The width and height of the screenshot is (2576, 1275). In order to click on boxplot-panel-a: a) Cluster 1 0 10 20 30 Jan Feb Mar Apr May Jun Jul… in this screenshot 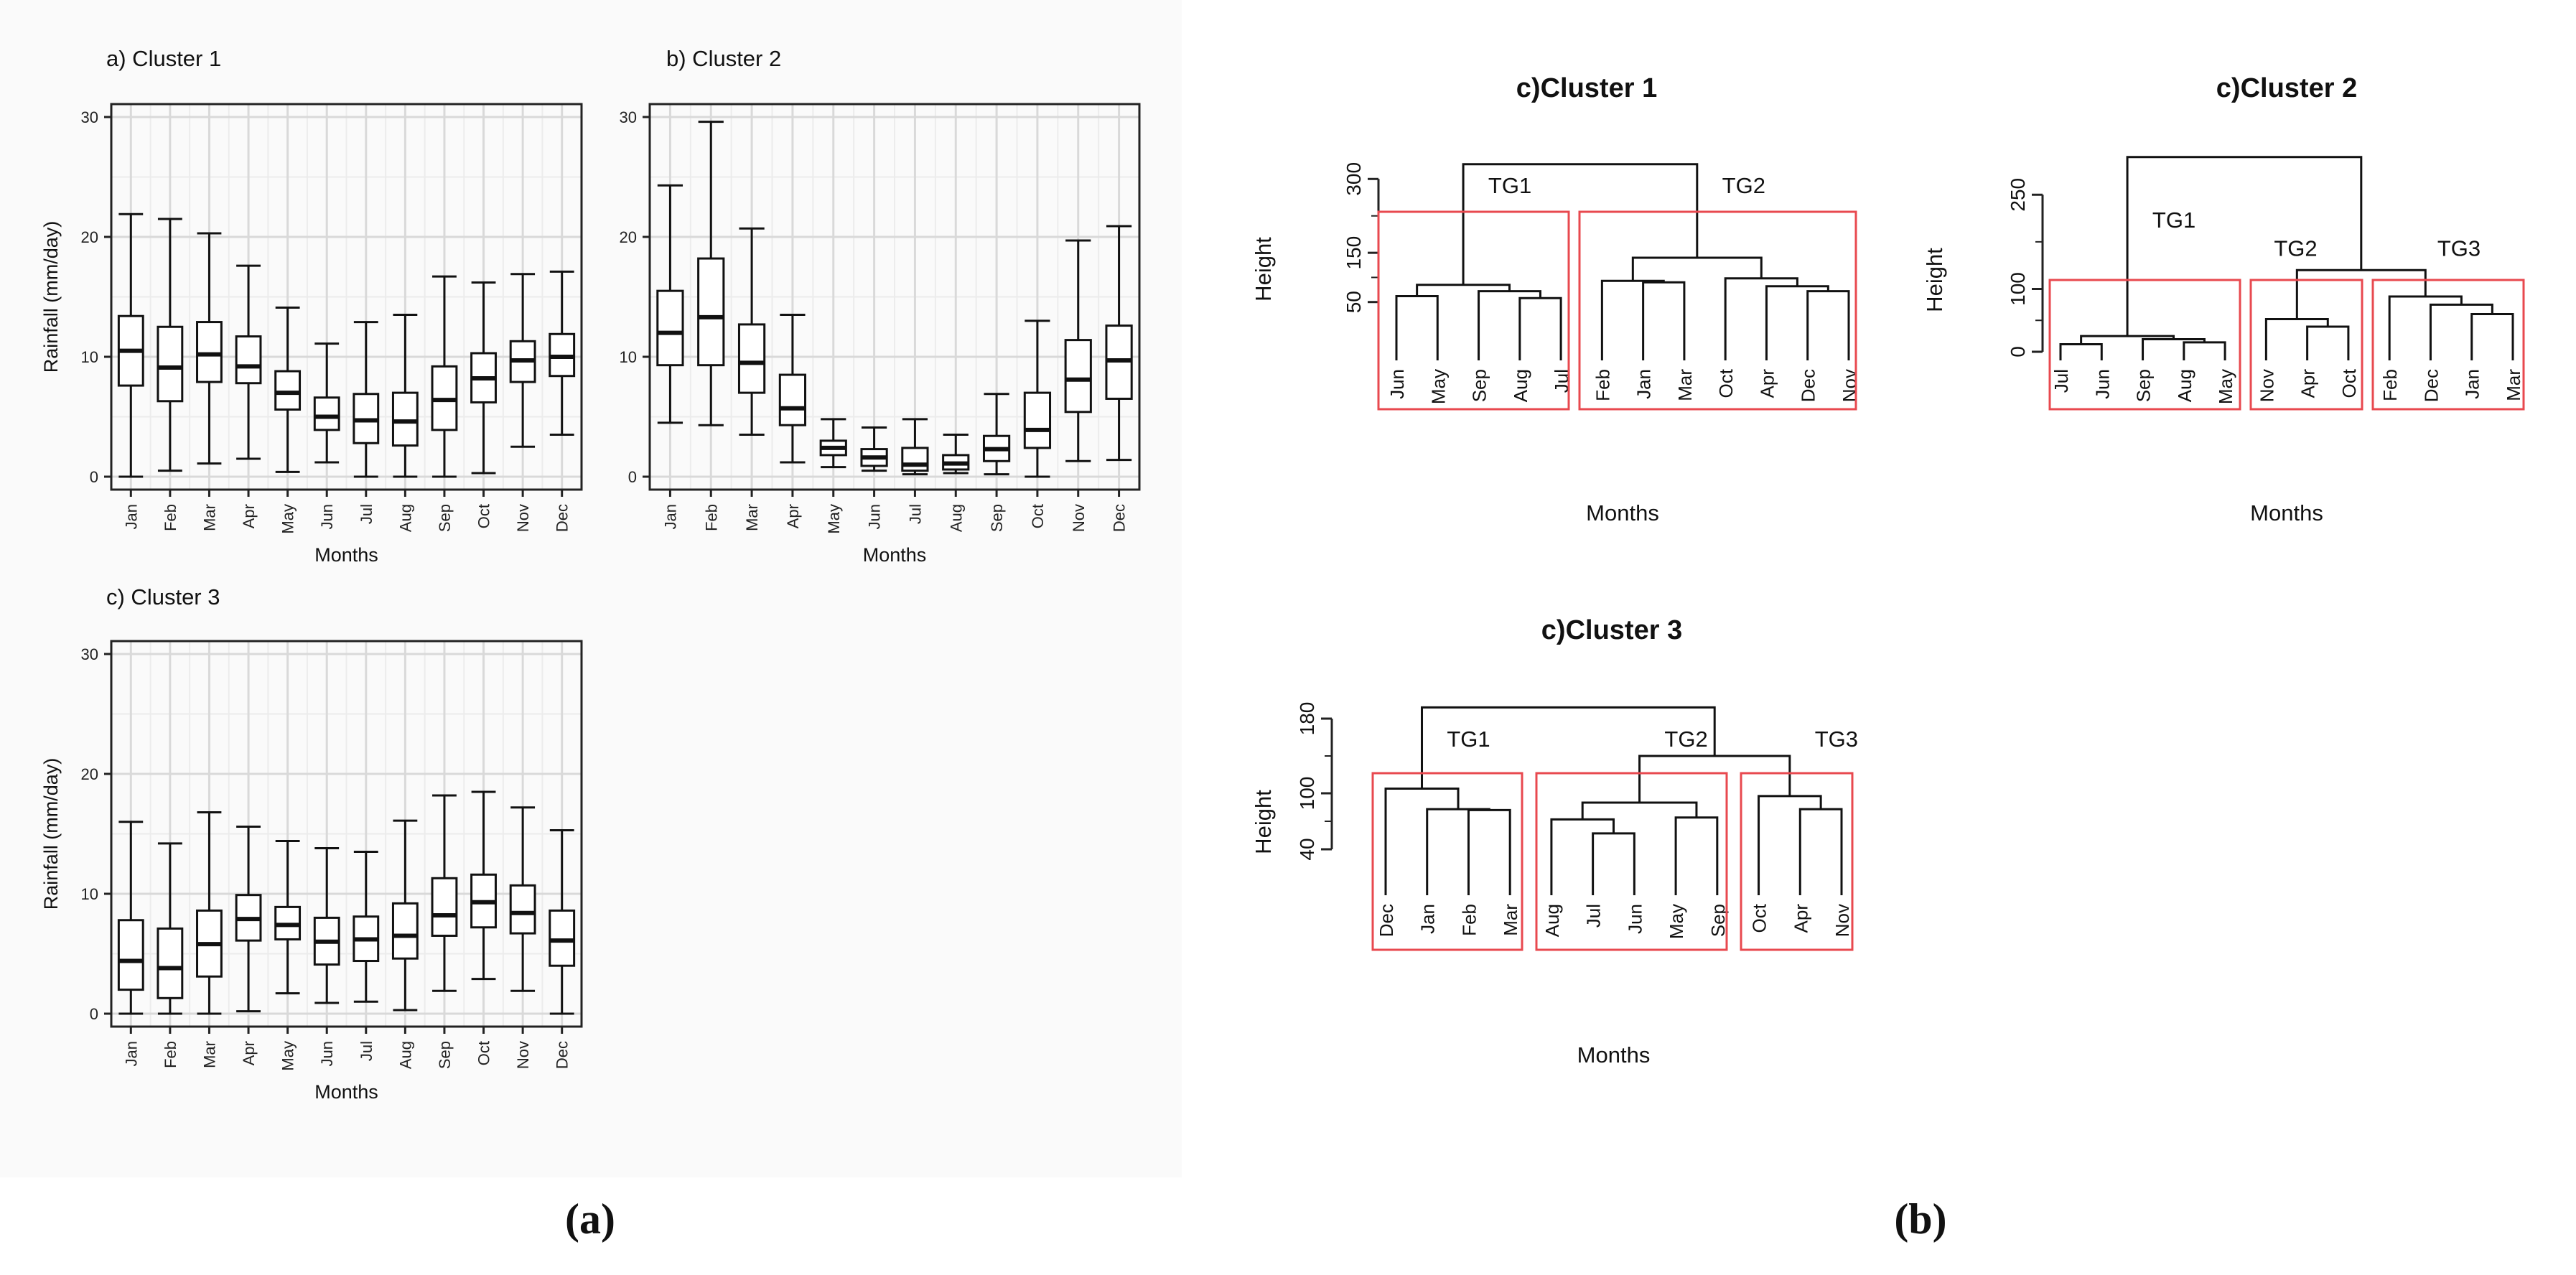, I will do `click(311, 306)`.